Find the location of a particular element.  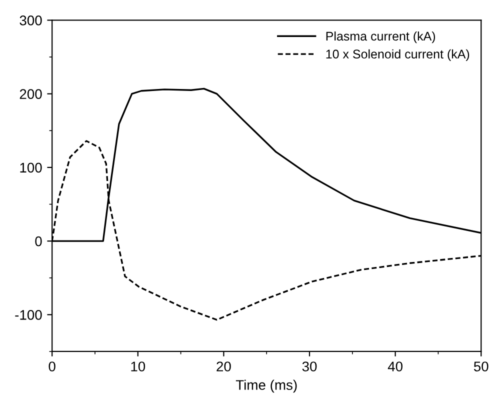

x-tick-label: 50 is located at coordinates (481, 367).